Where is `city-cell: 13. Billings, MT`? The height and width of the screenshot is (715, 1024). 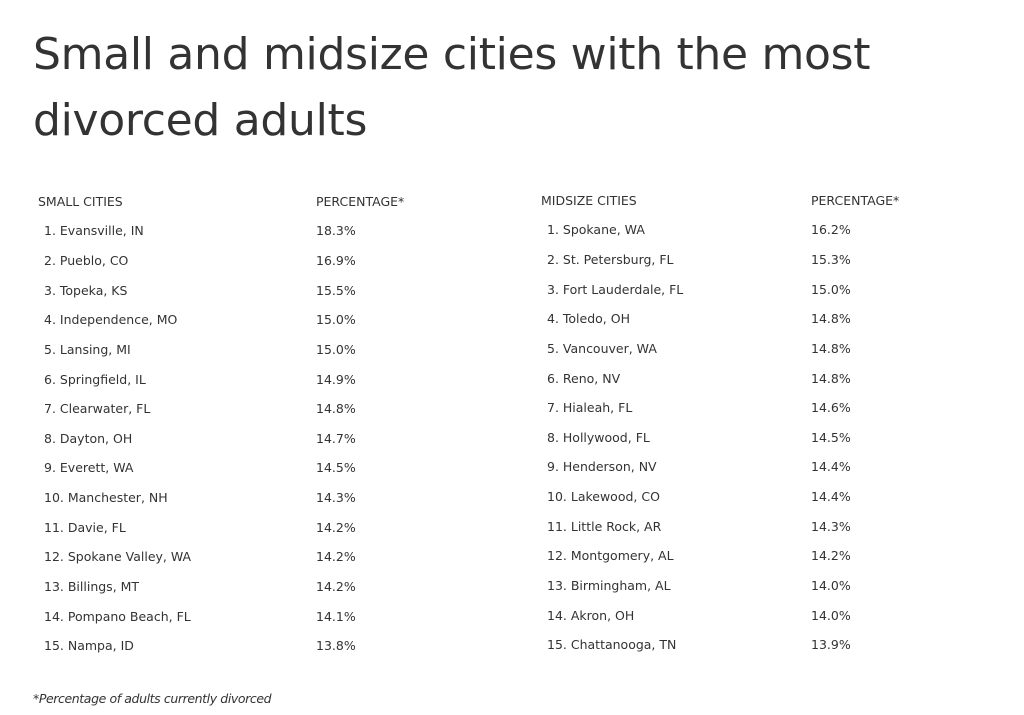 city-cell: 13. Billings, MT is located at coordinates (92, 586).